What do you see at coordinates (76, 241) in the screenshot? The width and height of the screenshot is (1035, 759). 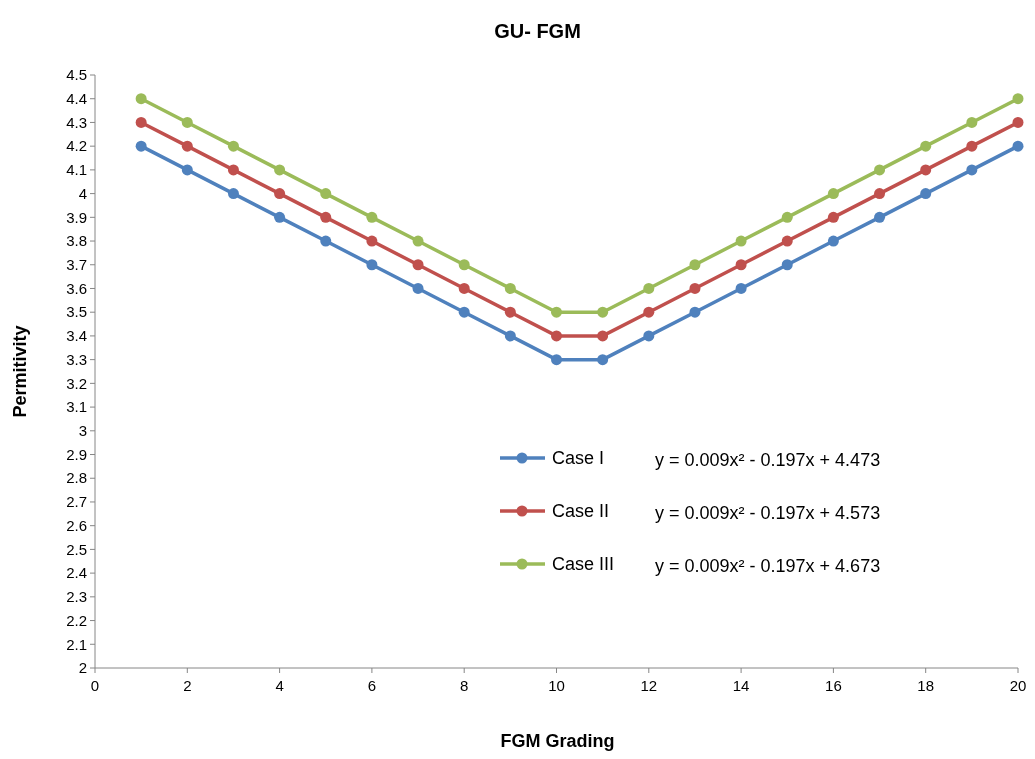 I see `y-tick-label: 3.8` at bounding box center [76, 241].